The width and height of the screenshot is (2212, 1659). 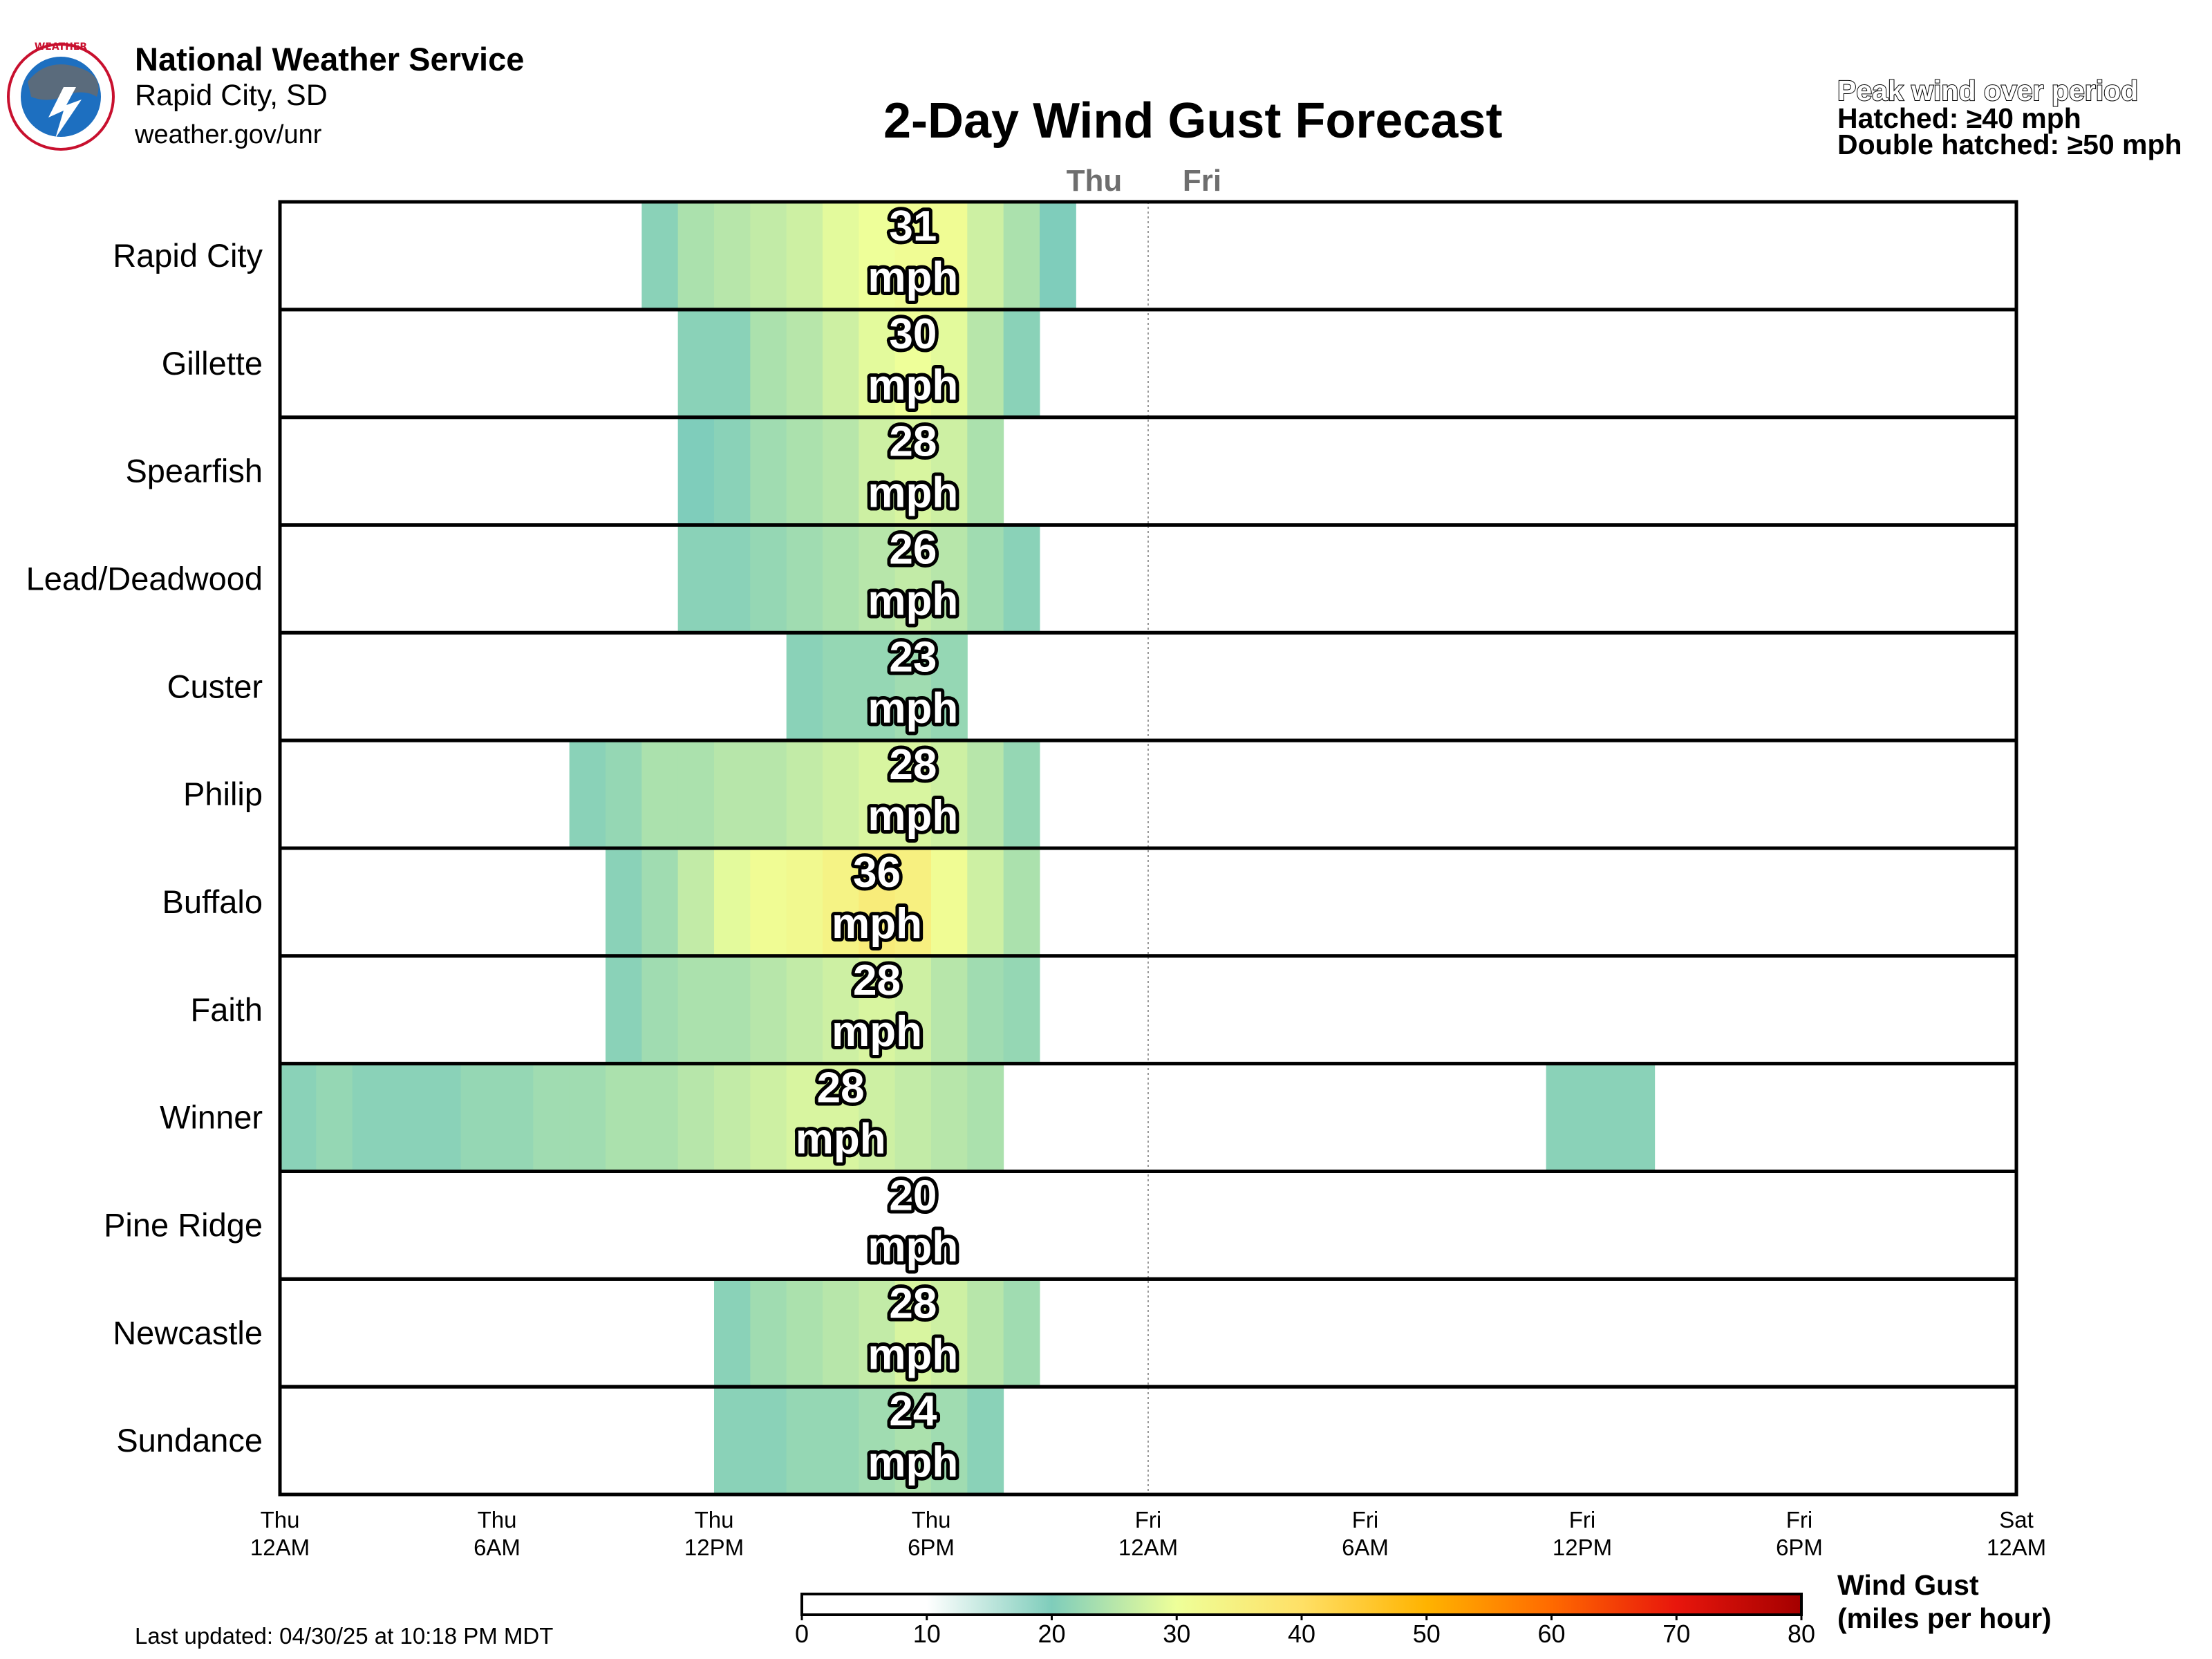 I want to click on day-label: Thu, so click(x=1095, y=181).